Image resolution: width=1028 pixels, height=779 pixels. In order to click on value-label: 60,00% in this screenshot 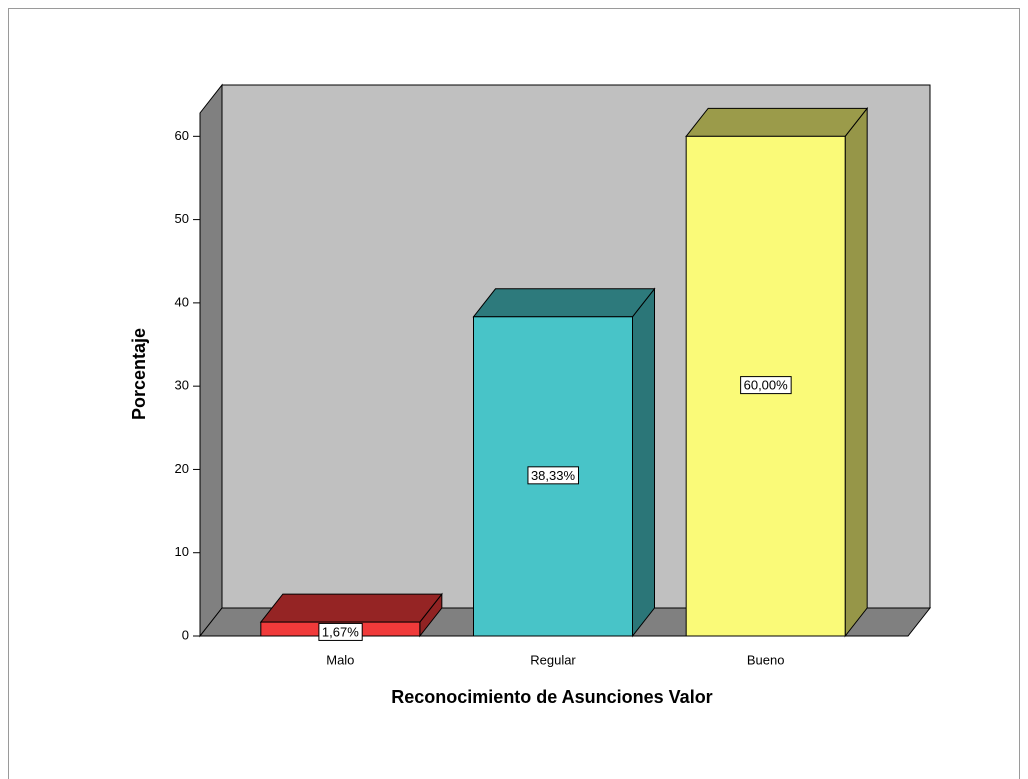, I will do `click(766, 385)`.